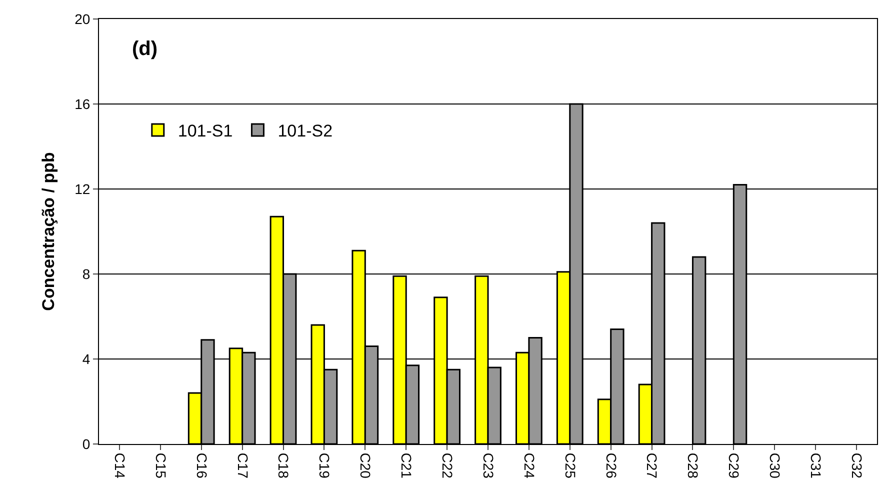 This screenshot has height=503, width=881. What do you see at coordinates (570, 465) in the screenshot?
I see `x-tick-label: C25` at bounding box center [570, 465].